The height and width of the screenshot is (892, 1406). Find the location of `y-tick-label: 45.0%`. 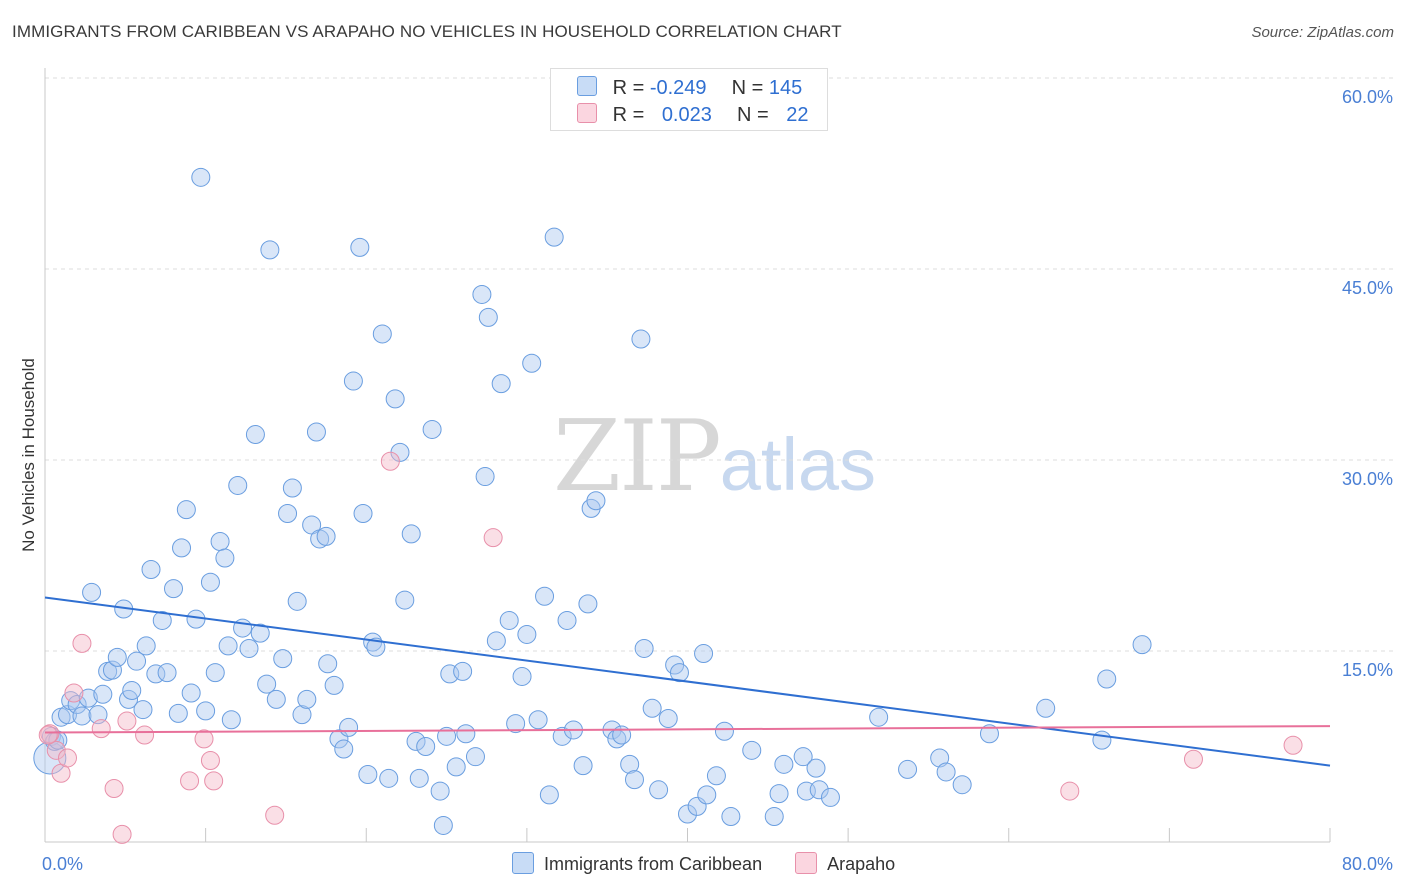

y-tick-label: 45.0% is located at coordinates (1367, 288).